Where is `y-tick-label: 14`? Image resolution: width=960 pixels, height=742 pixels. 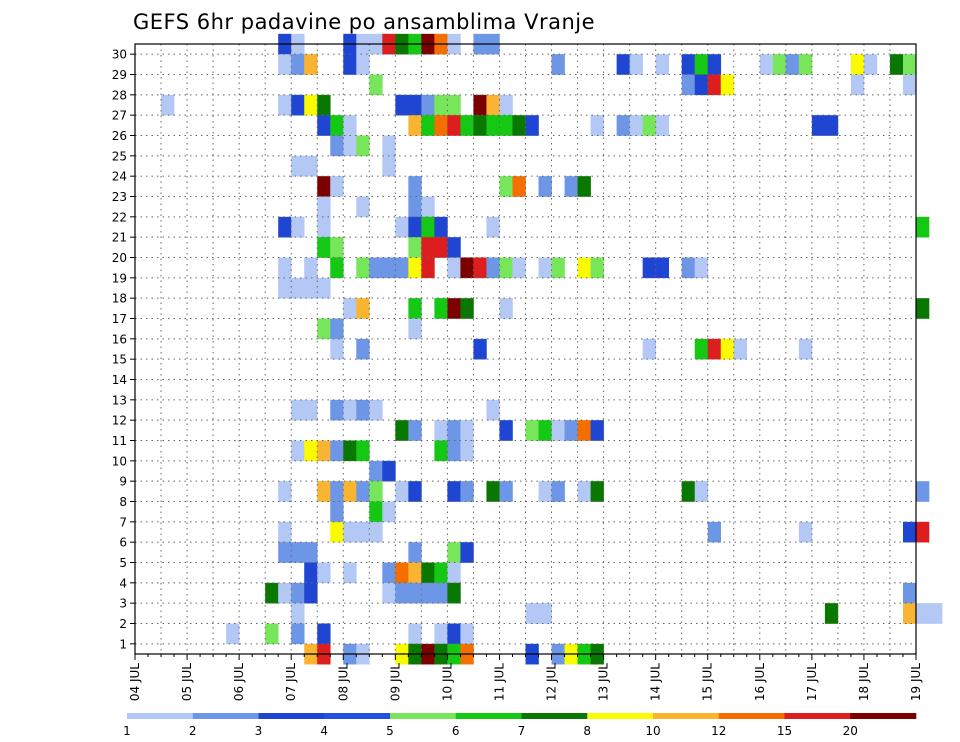
y-tick-label: 14 is located at coordinates (119, 380).